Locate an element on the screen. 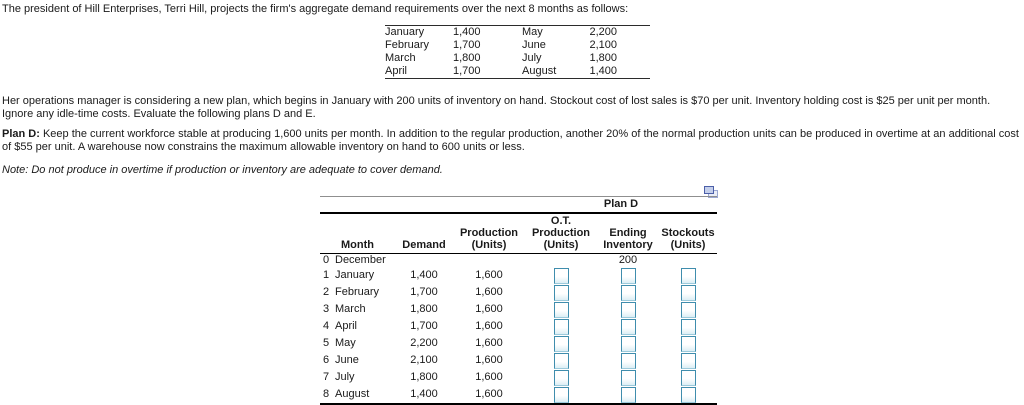 The image size is (1024, 405). production-cell is located at coordinates (489, 261).